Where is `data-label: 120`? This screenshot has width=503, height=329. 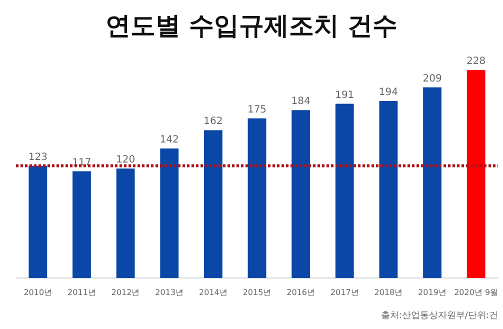
data-label: 120 is located at coordinates (126, 160).